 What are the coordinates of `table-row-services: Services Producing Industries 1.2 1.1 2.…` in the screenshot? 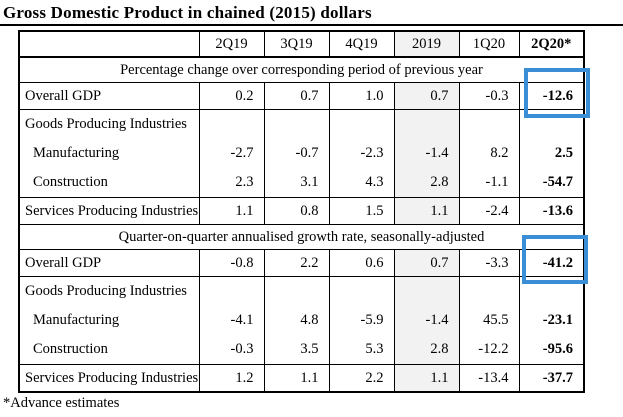 It's located at (301, 378).